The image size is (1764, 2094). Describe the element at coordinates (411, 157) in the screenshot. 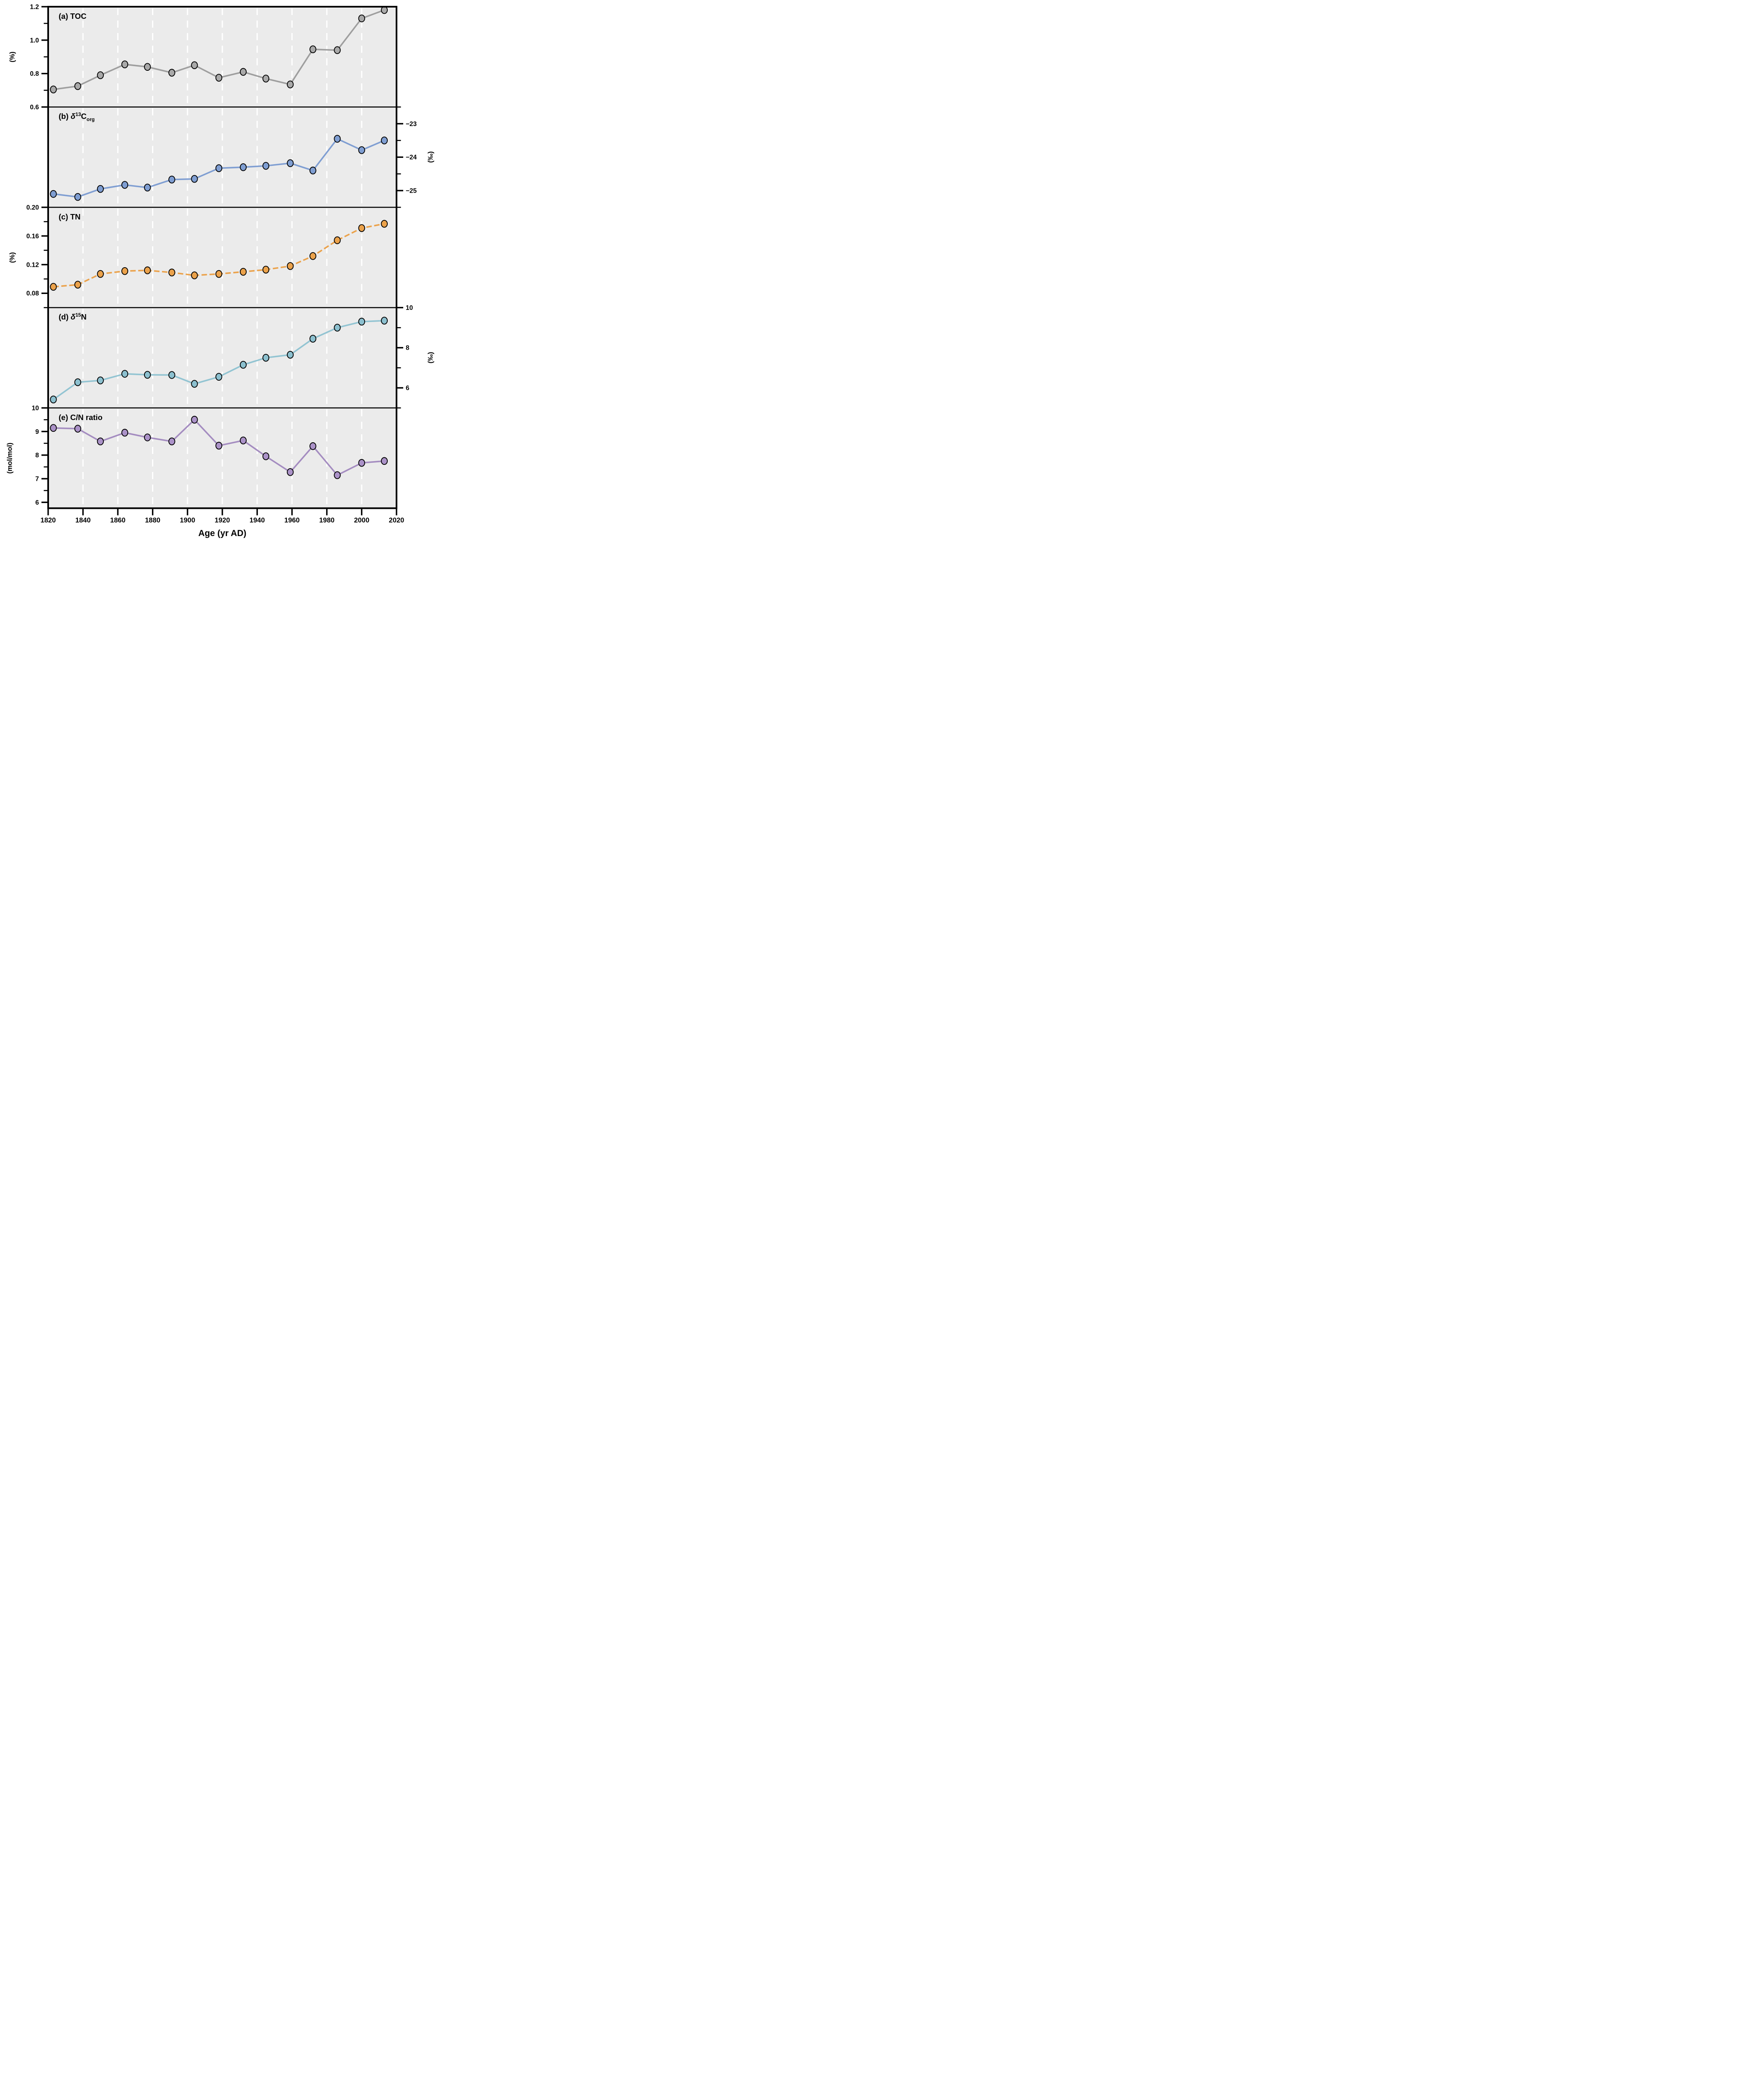

I see `tick-label: −24` at that location.